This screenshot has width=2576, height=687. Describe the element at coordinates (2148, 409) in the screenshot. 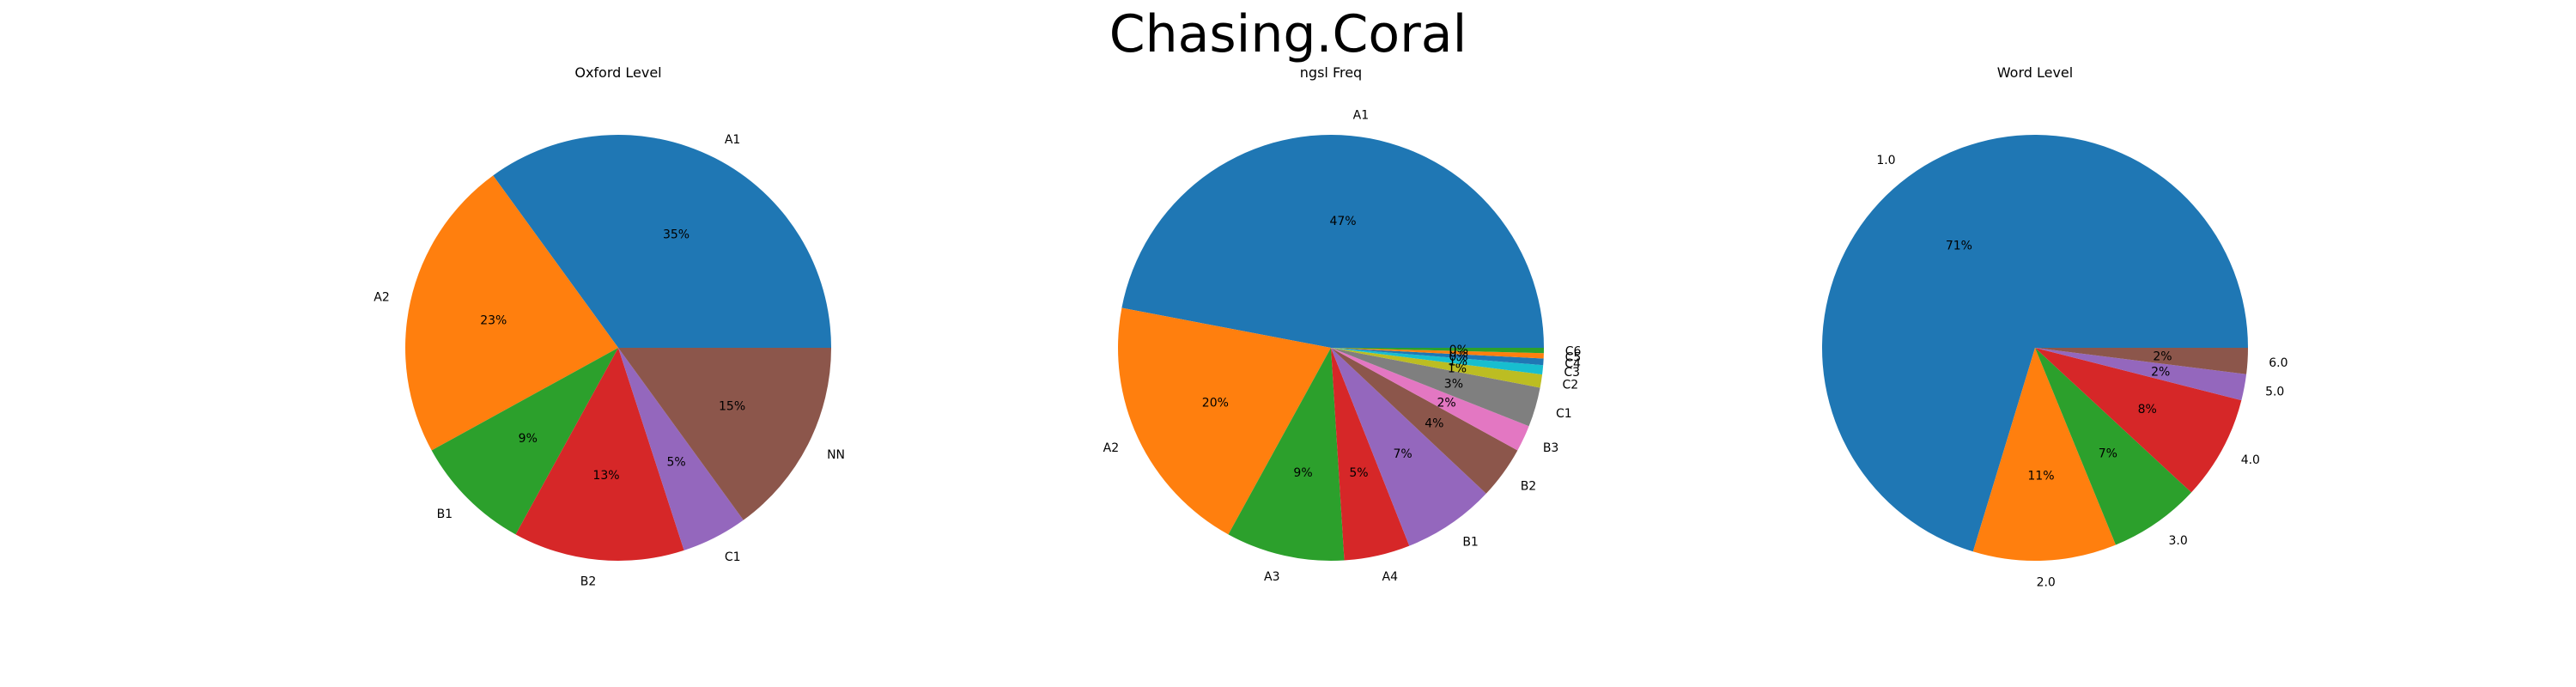

I see `pie-pct-label: 8%` at that location.